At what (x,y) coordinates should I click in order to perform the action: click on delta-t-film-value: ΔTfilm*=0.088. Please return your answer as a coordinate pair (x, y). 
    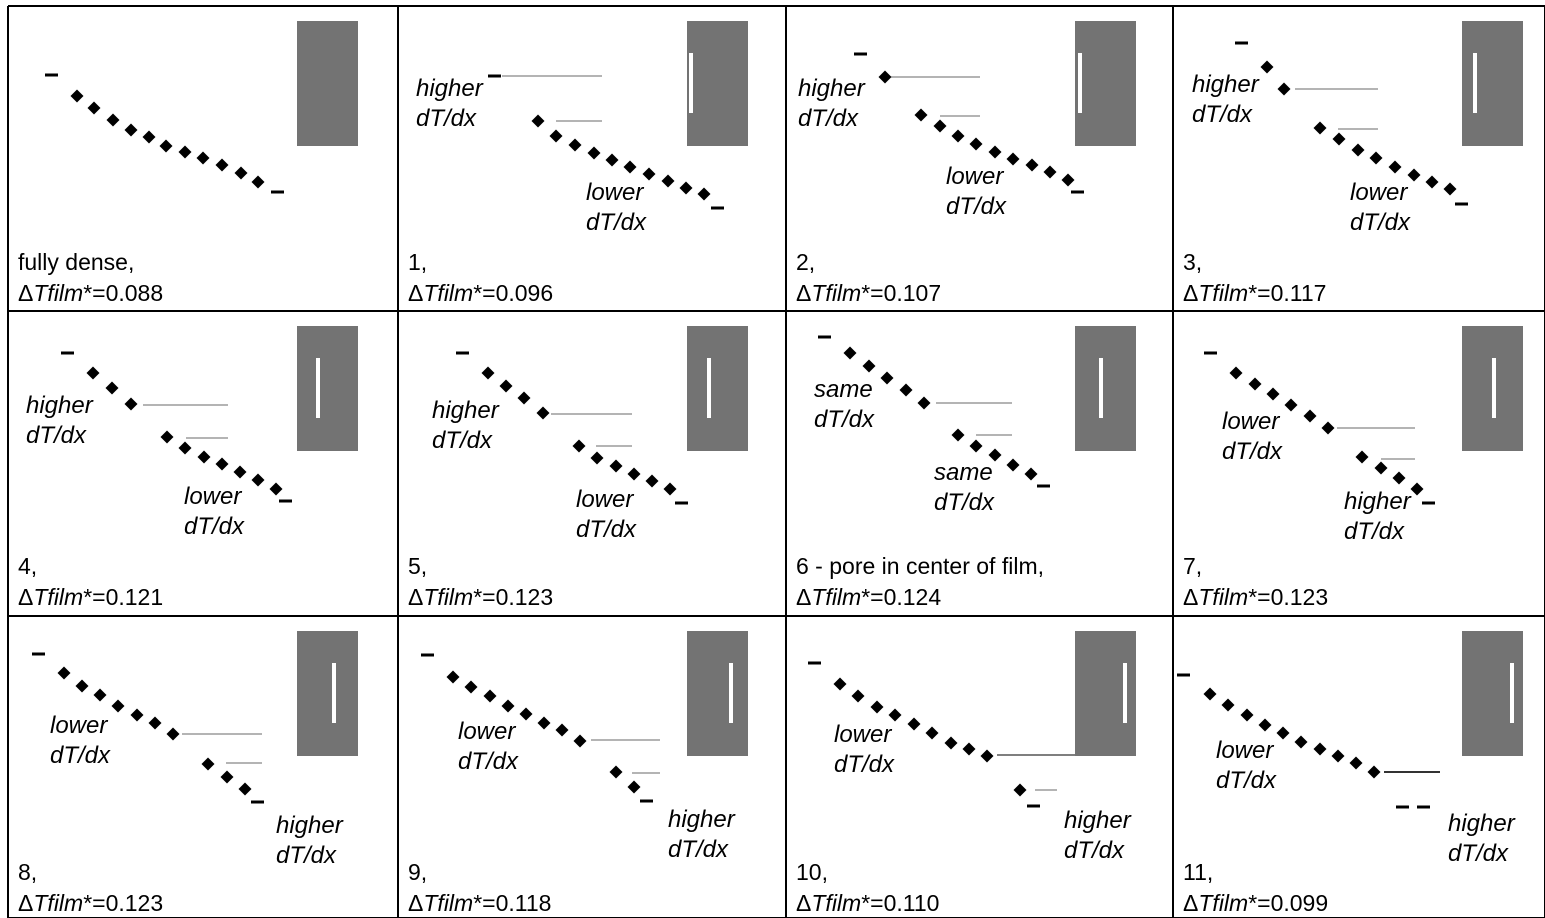
    Looking at the image, I should click on (90, 293).